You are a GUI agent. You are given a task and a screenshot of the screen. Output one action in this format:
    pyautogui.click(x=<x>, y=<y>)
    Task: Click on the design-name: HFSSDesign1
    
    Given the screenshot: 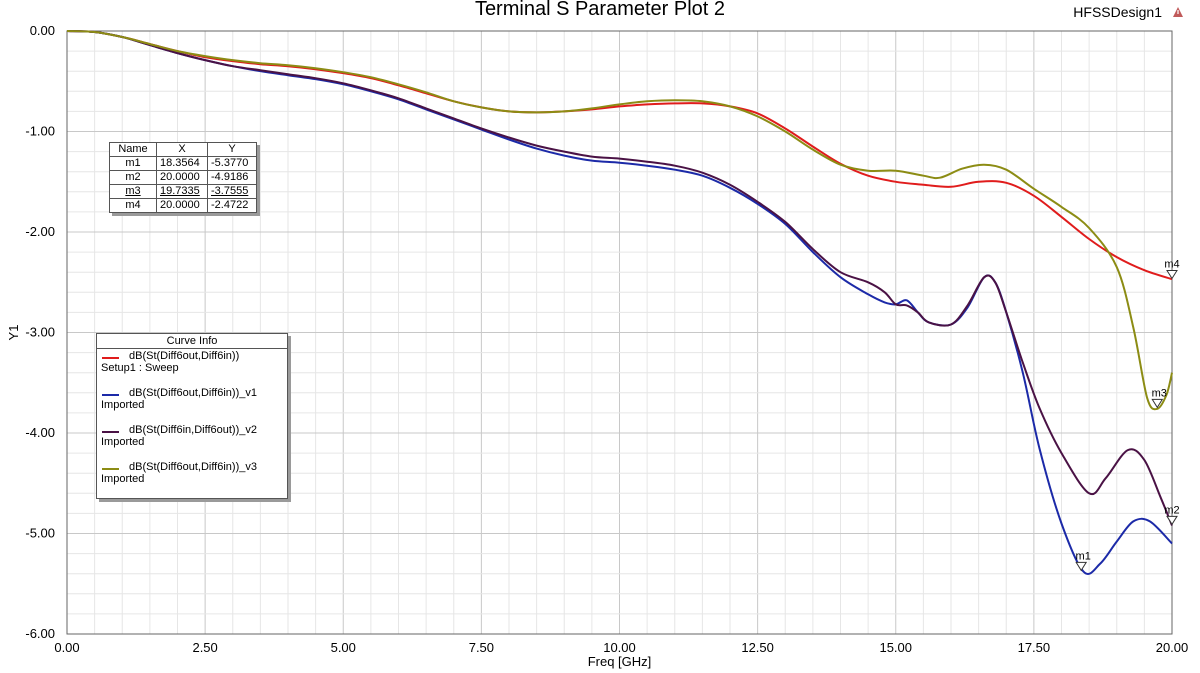 What is the action you would take?
    pyautogui.click(x=1117, y=12)
    